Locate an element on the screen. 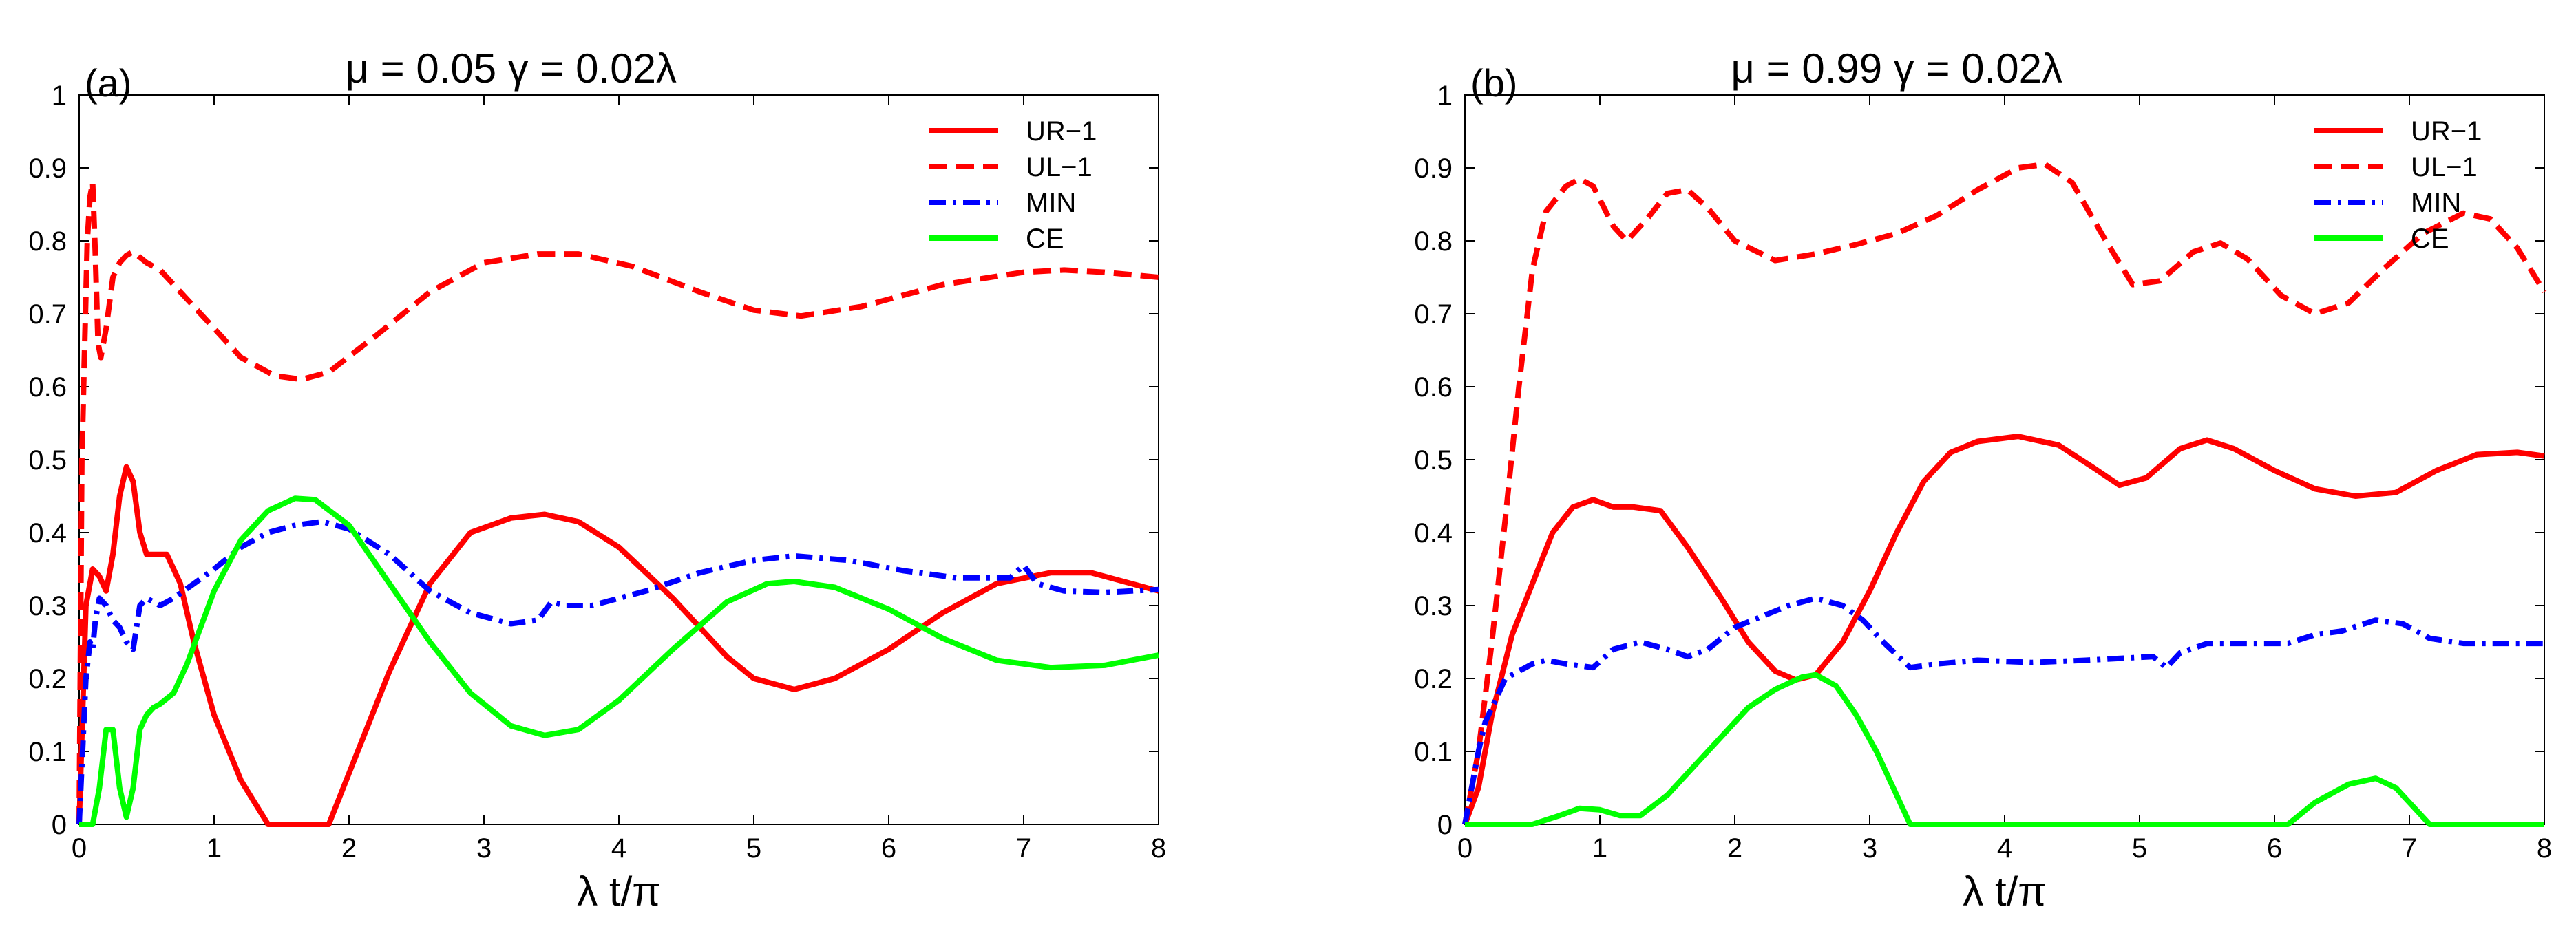 The image size is (2576, 931). chart-title: μ = 0.05 γ = 0.02λ is located at coordinates (511, 68).